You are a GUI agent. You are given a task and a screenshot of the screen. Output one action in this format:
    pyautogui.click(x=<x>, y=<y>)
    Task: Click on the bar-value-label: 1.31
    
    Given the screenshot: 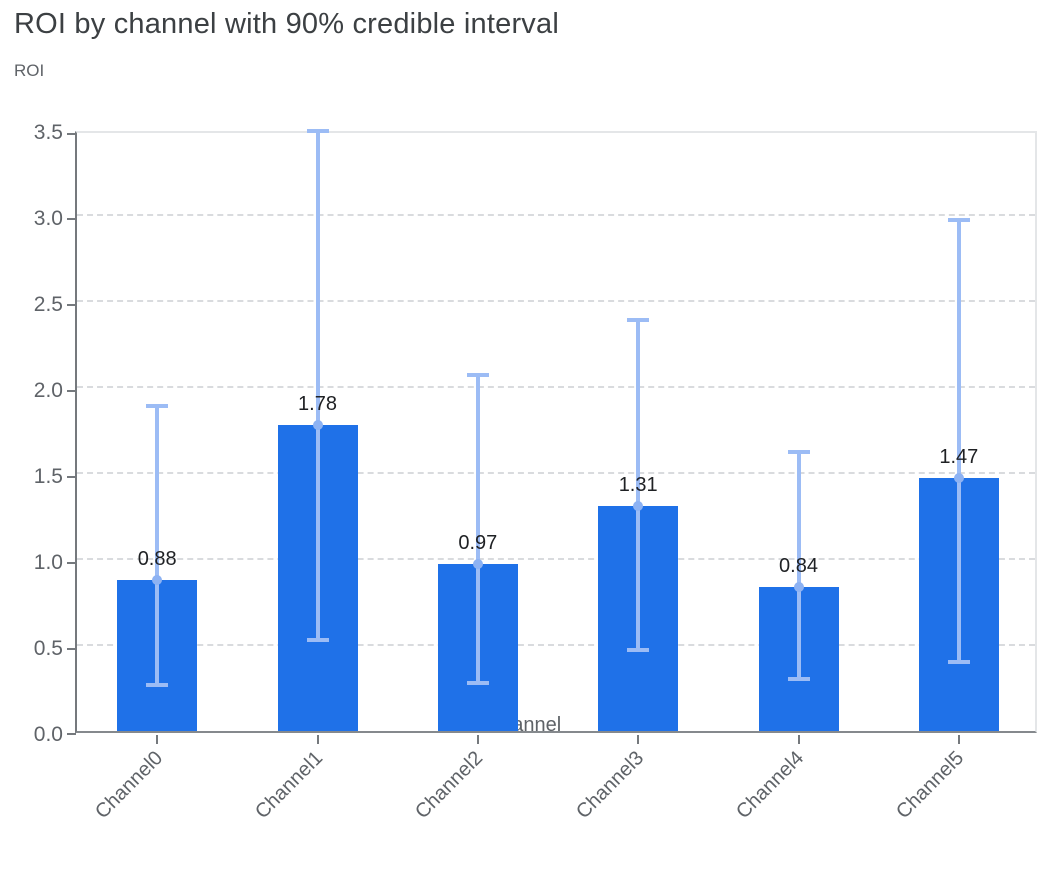 What is the action you would take?
    pyautogui.click(x=638, y=484)
    